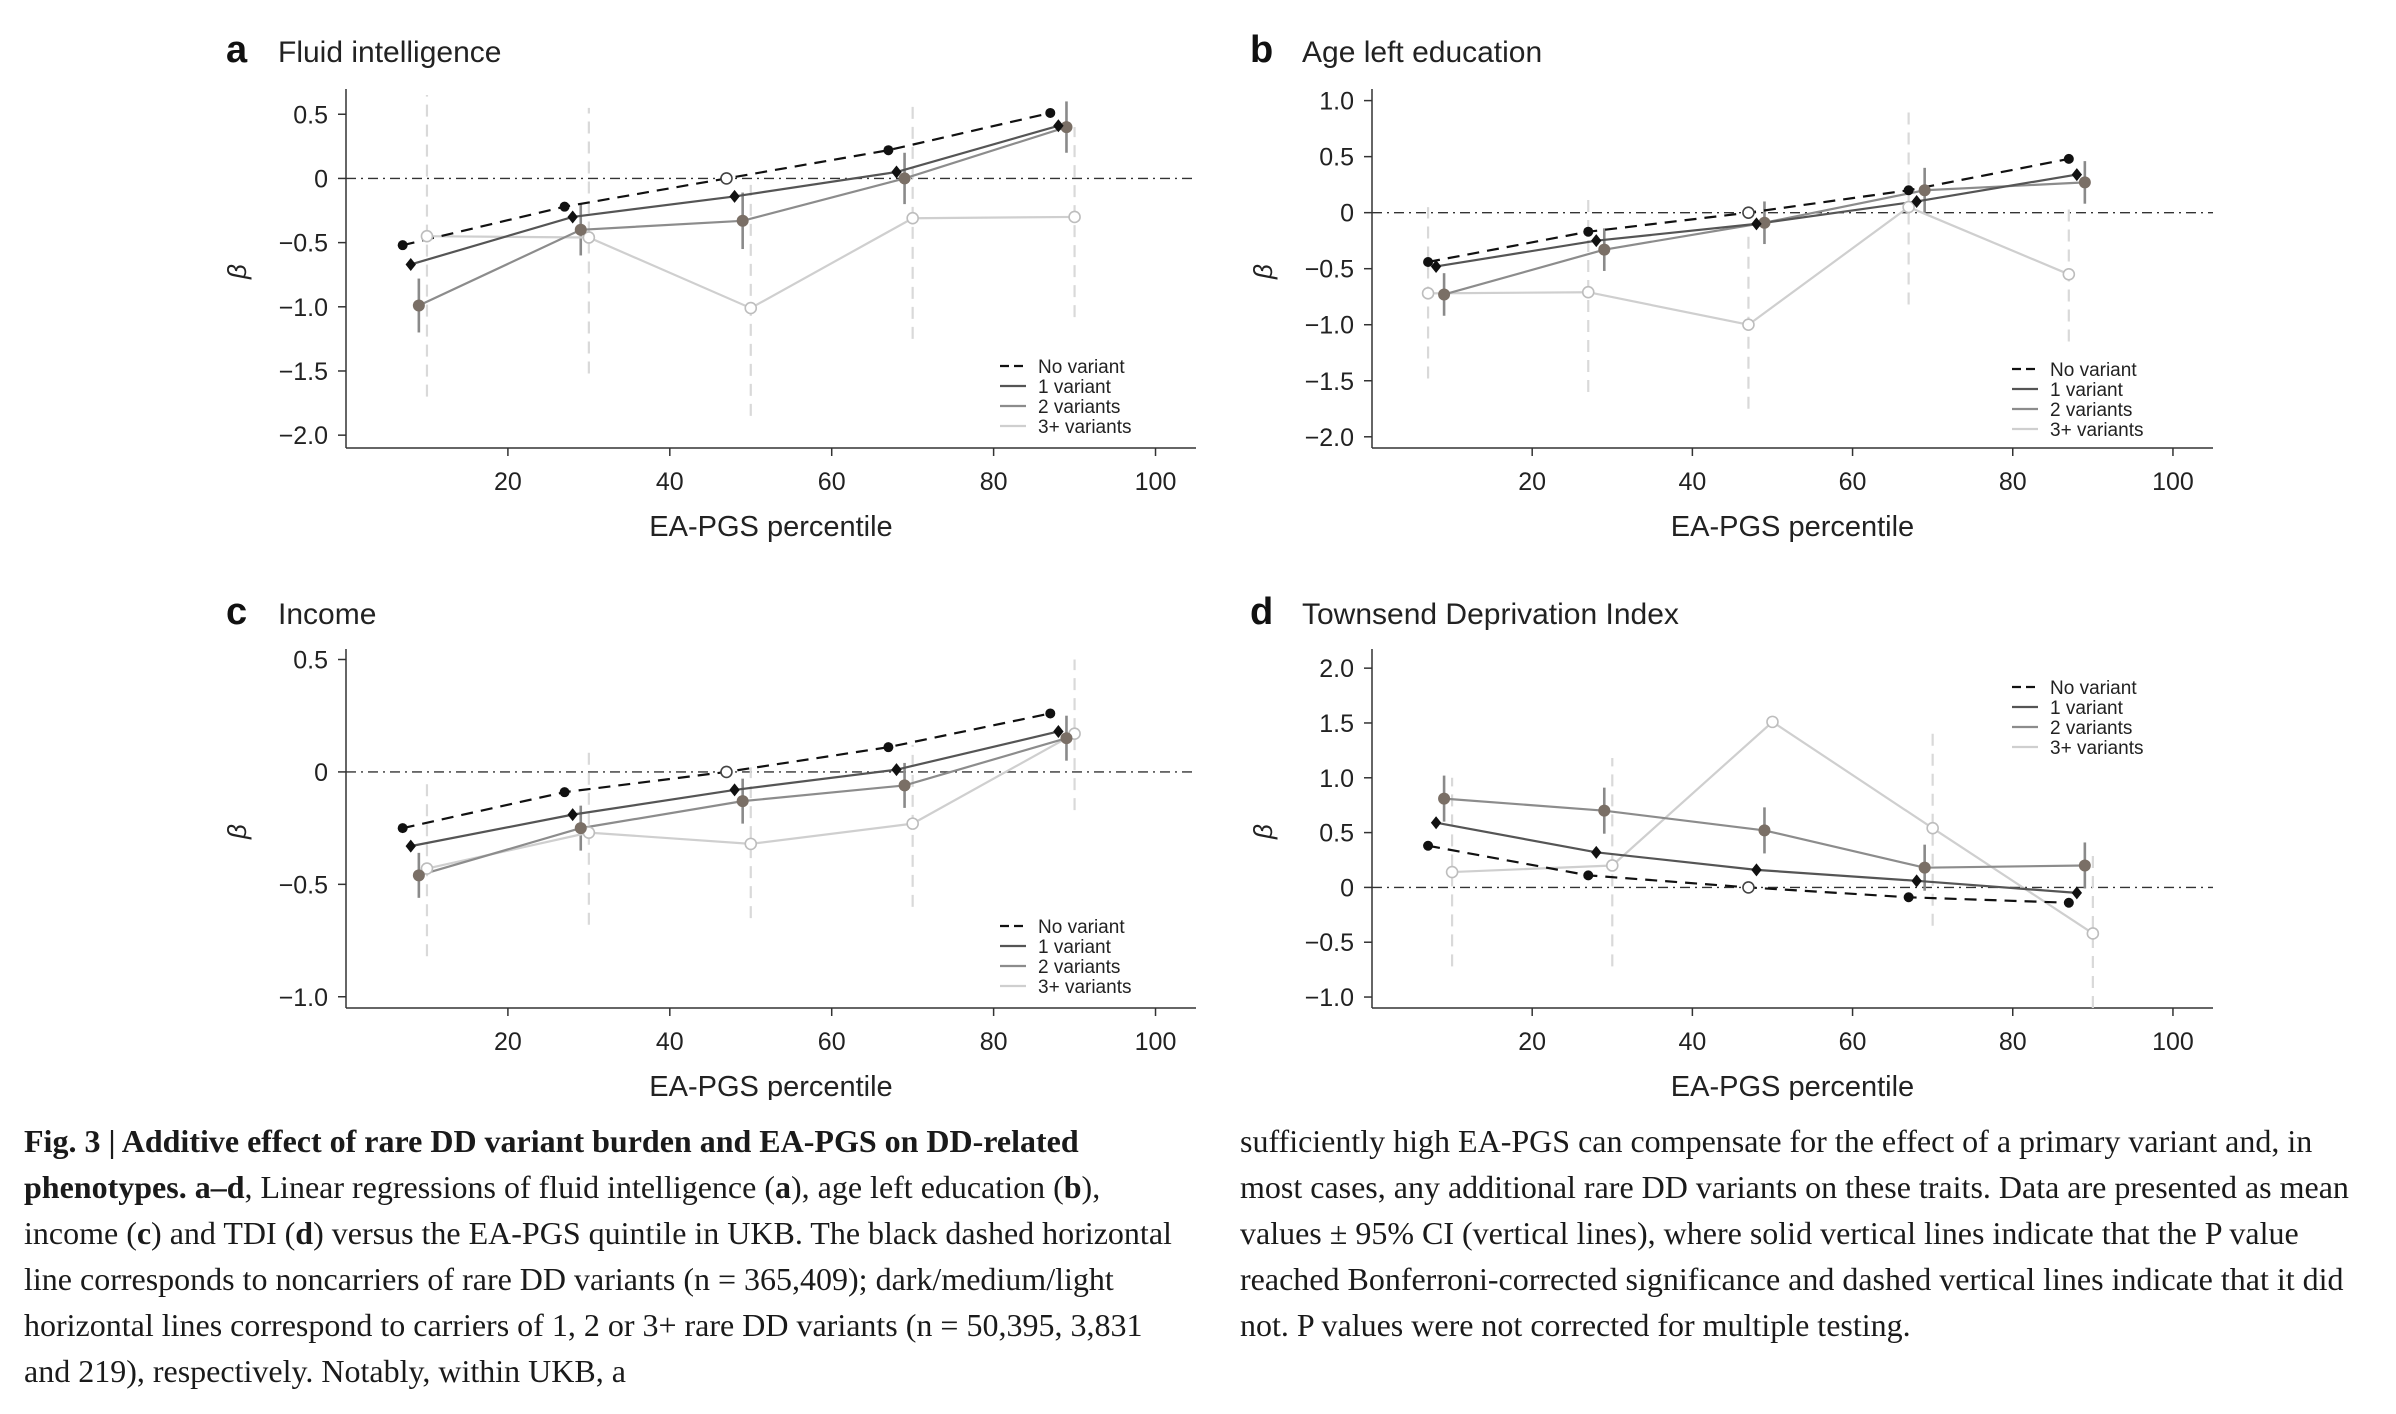 The height and width of the screenshot is (1414, 2396). Describe the element at coordinates (1422, 52) in the screenshot. I see `panel-title: Age left education` at that location.